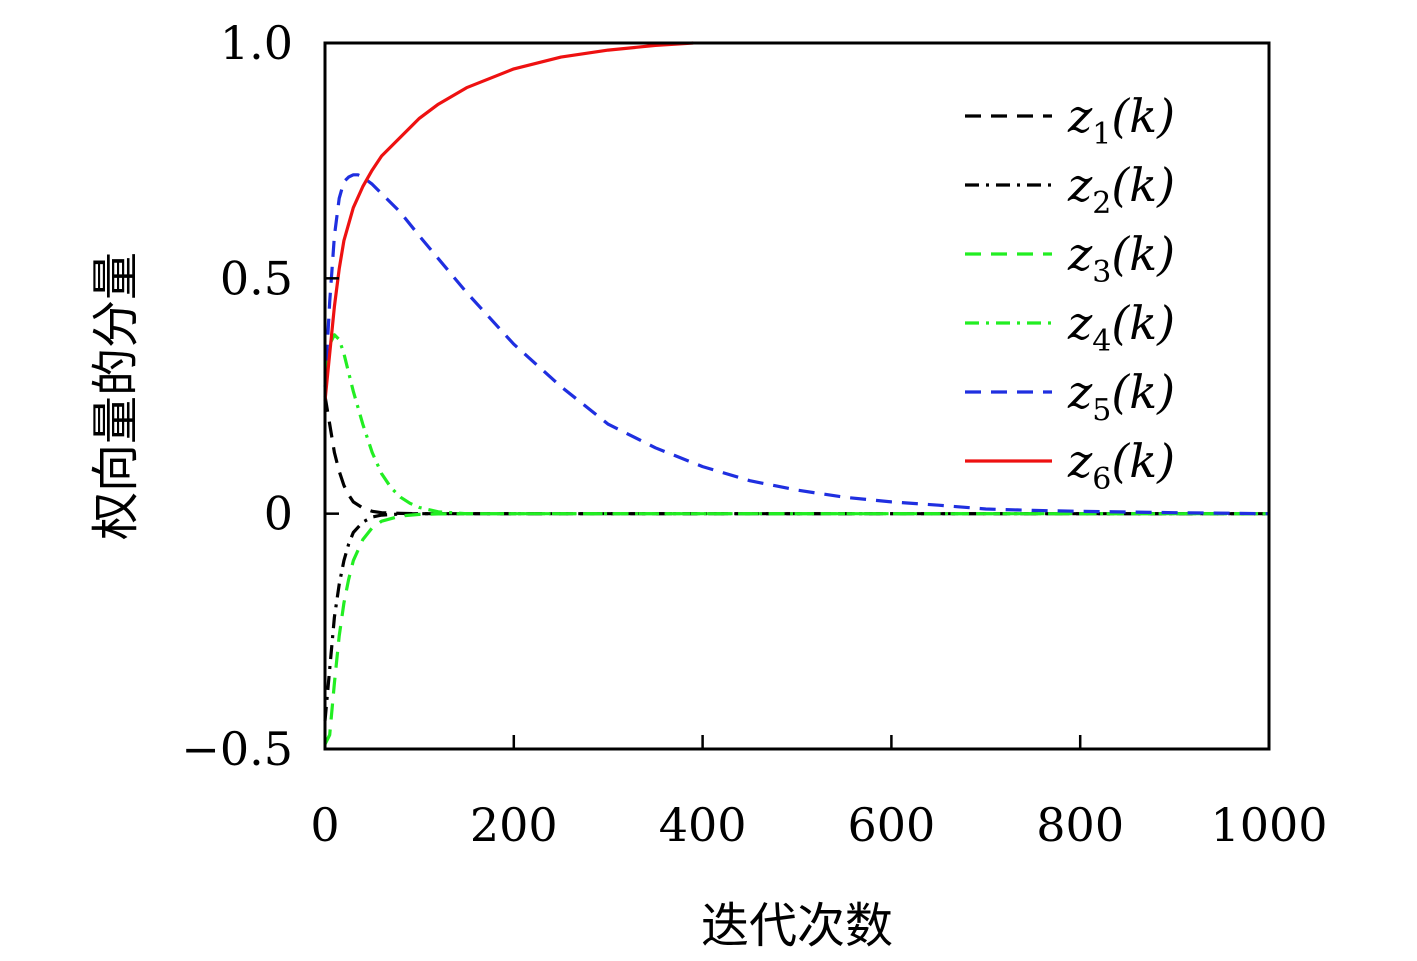  Describe the element at coordinates (1121, 396) in the screenshot. I see `legend-label-z5: z5(k)` at that location.